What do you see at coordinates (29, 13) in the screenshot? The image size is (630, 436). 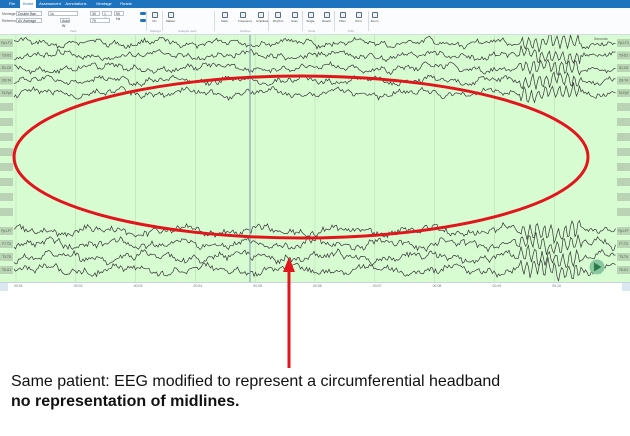 I see `ribbon-row-select: Double Ban` at bounding box center [29, 13].